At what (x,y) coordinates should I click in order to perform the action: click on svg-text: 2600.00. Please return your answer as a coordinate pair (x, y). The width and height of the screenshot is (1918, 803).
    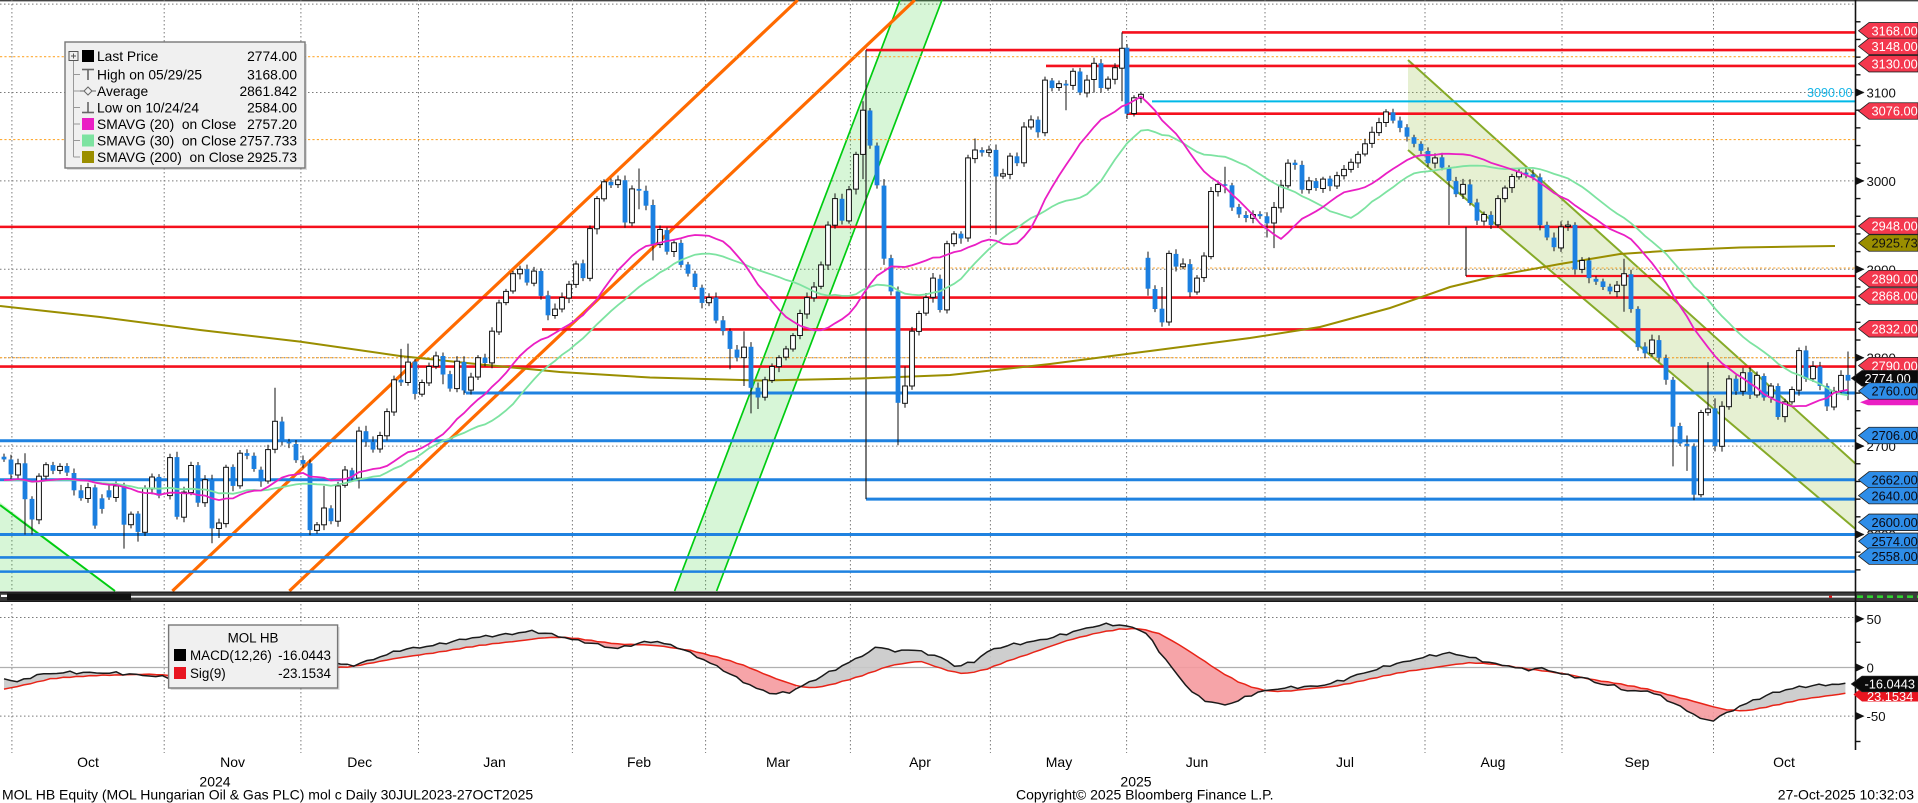
    Looking at the image, I should click on (1895, 522).